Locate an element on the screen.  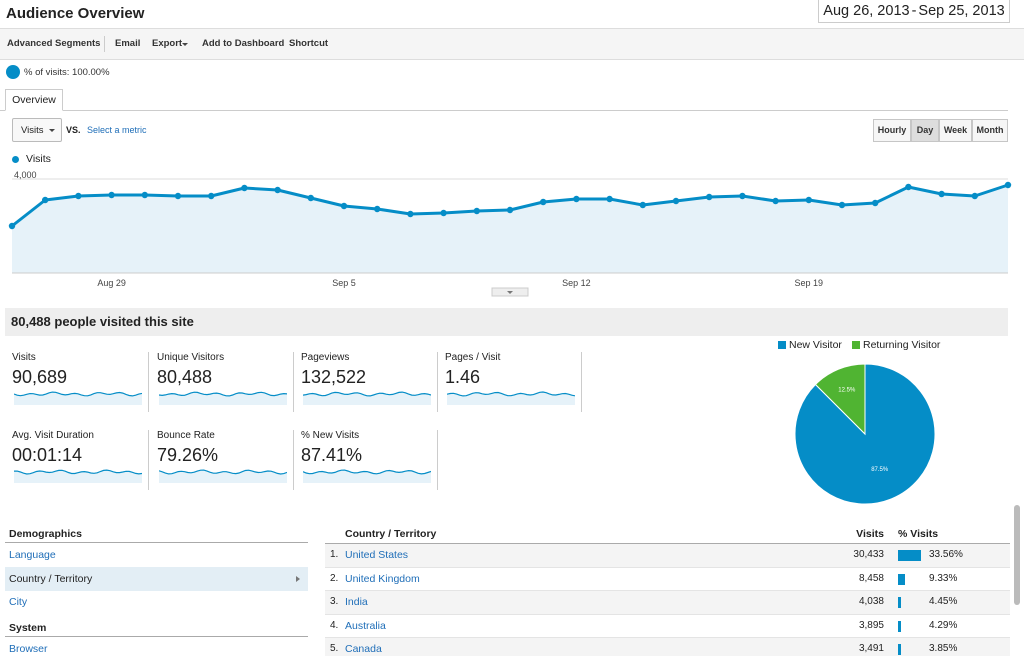
date-range: Aug 26, 2013- Sep 25, 2013 is located at coordinates (914, 11).